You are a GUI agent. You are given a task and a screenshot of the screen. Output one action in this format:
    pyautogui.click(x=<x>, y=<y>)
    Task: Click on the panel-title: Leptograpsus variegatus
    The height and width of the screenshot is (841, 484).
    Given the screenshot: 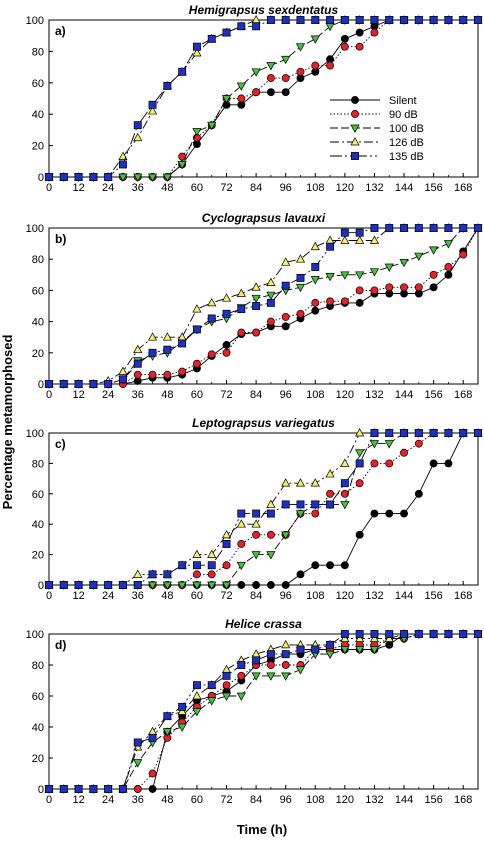 What is the action you would take?
    pyautogui.click(x=263, y=423)
    